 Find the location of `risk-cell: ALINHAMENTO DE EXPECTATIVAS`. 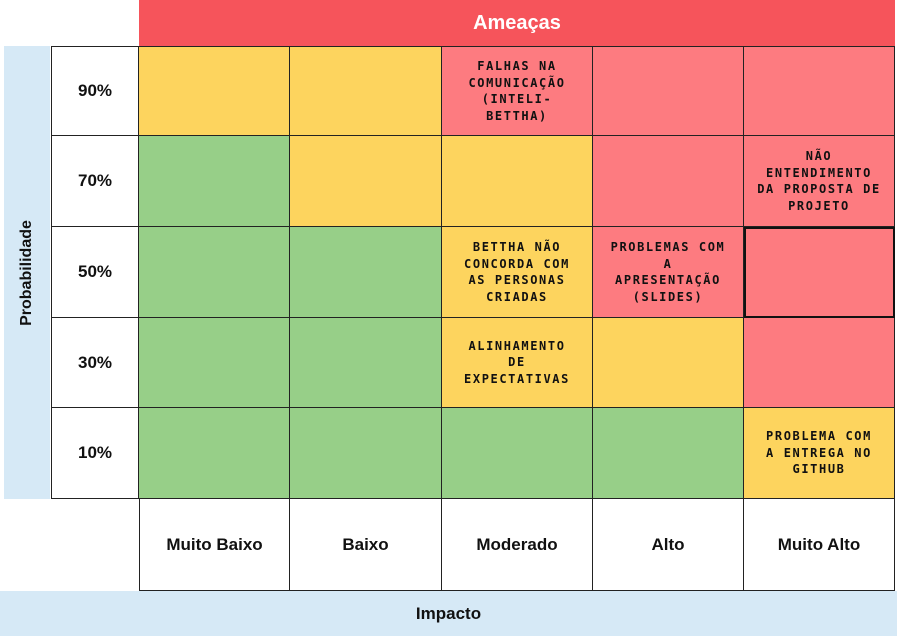

risk-cell: ALINHAMENTO DE EXPECTATIVAS is located at coordinates (517, 363).